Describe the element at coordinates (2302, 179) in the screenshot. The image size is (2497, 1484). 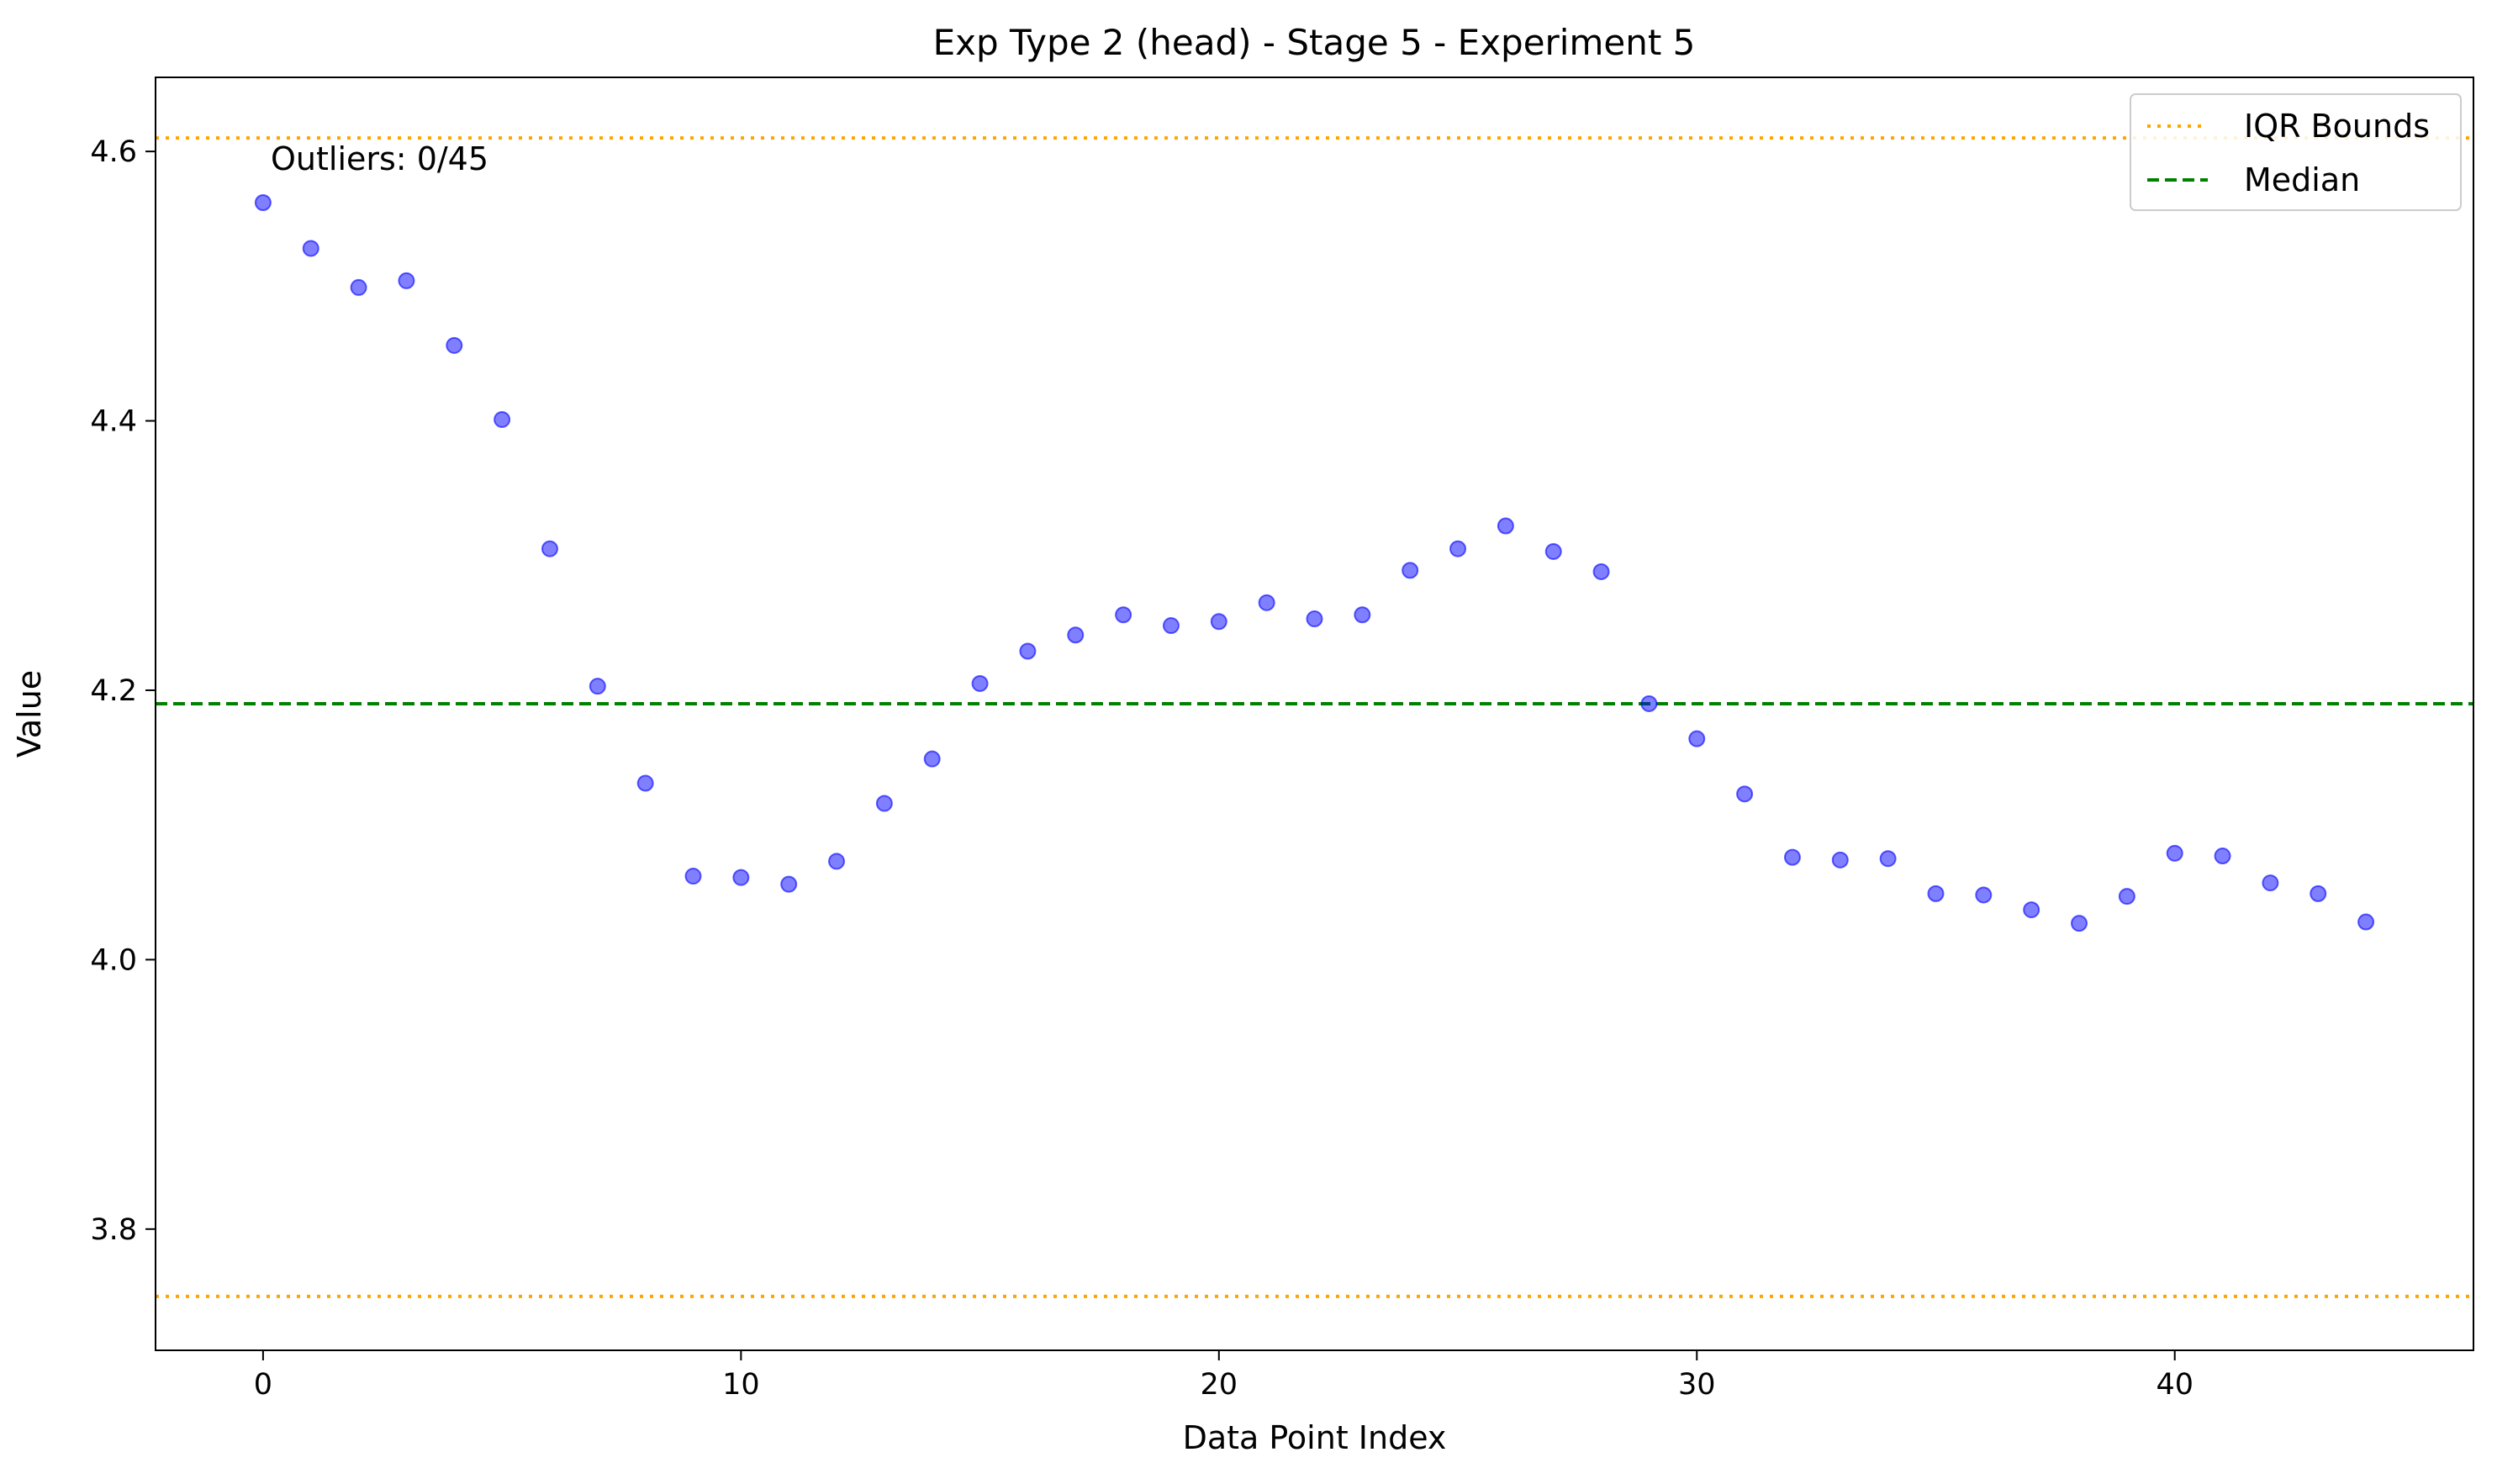
I see `legend-label: Median` at that location.